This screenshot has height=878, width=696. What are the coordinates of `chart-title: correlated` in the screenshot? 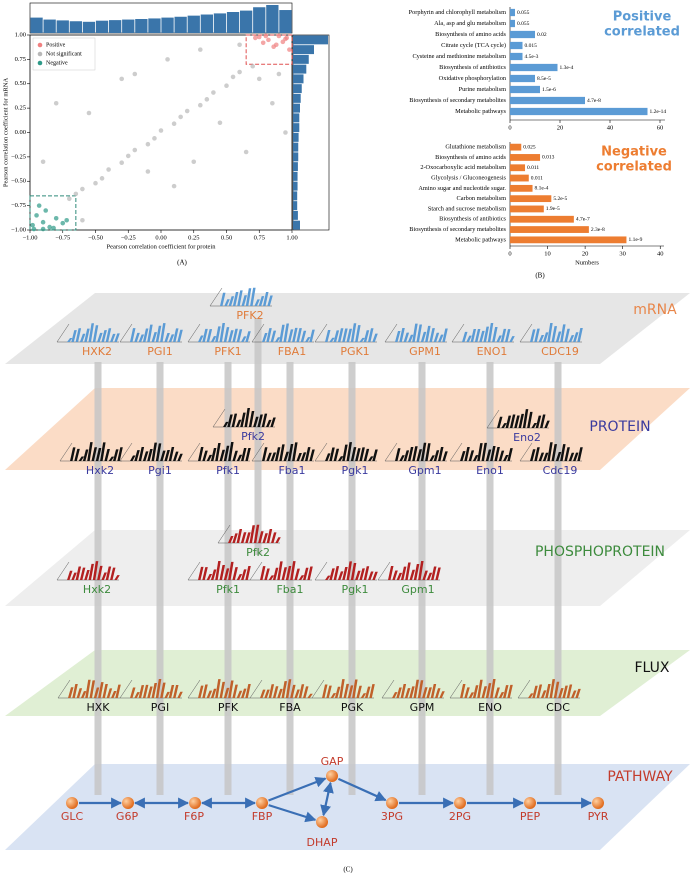 It's located at (642, 32).